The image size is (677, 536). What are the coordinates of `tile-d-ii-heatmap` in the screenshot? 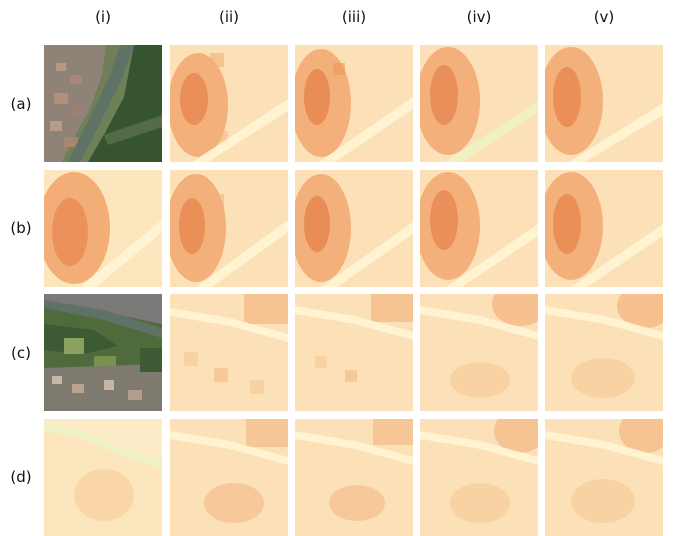 It's located at (229, 477).